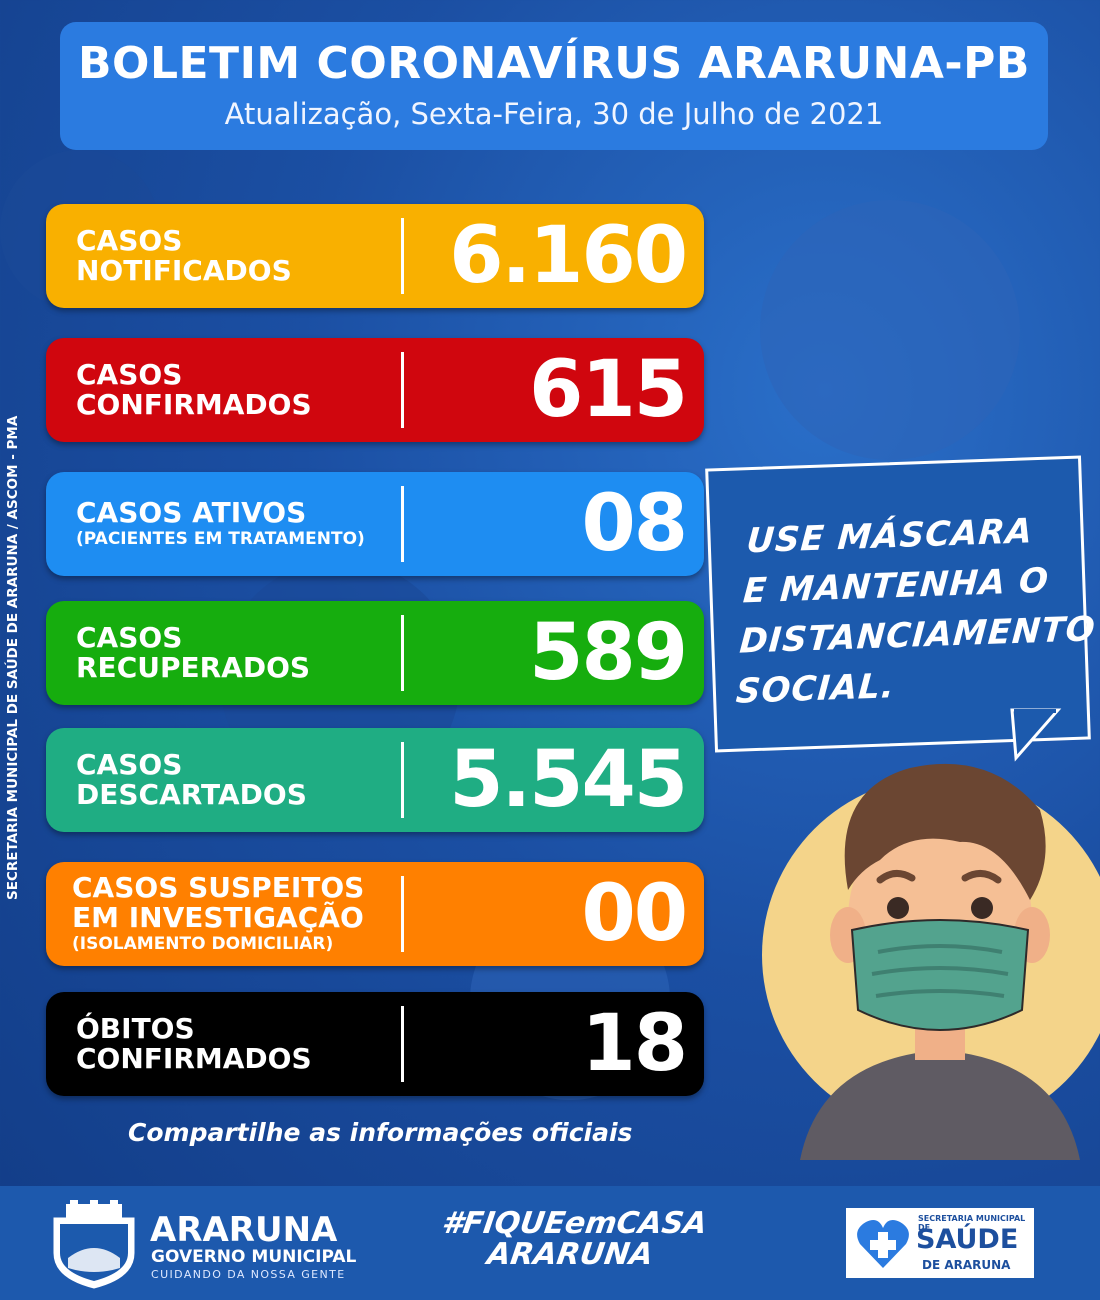 The image size is (1100, 1300). I want to click on card-label: NOTIFICADOS, so click(184, 270).